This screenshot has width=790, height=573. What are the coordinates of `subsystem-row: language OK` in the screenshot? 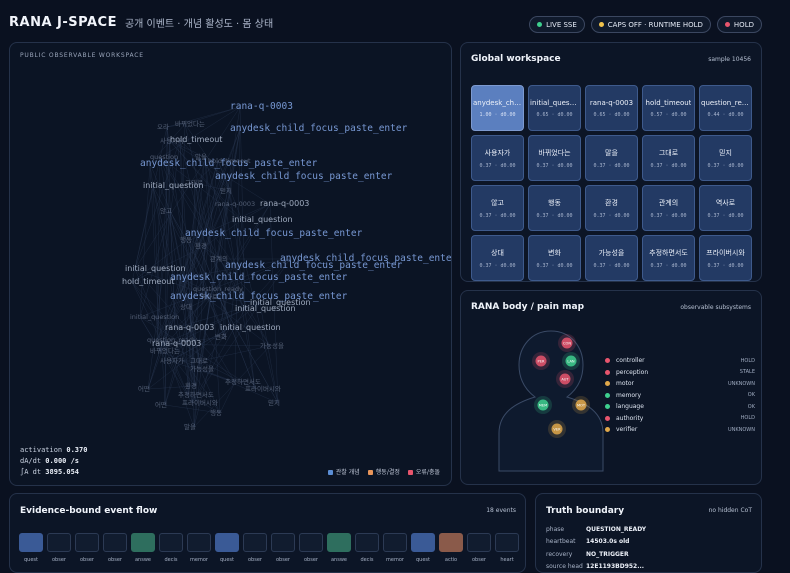 It's located at (680, 407).